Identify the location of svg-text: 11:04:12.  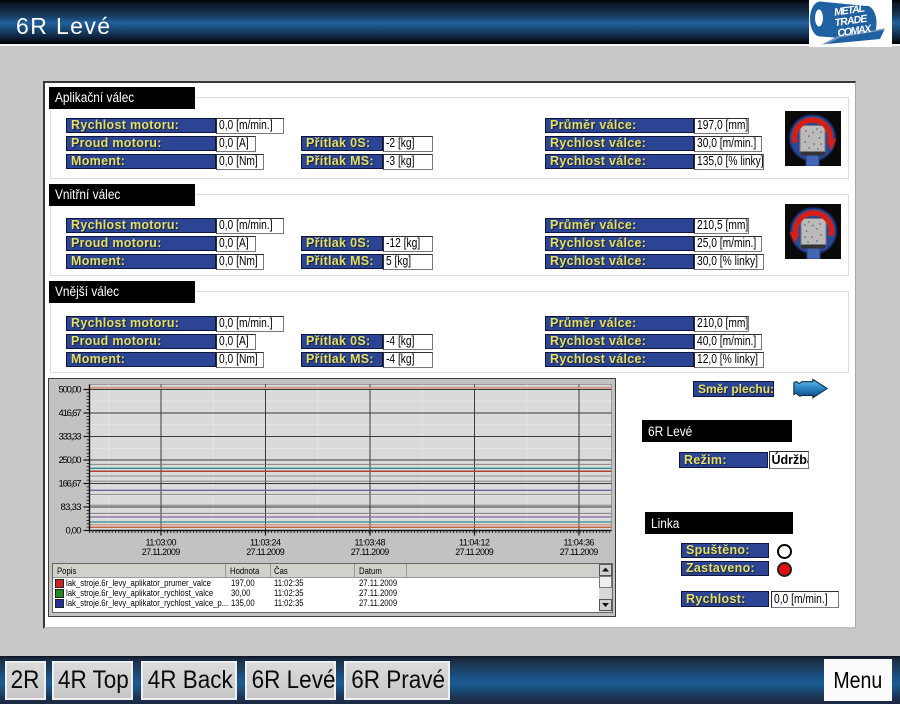
(474, 543).